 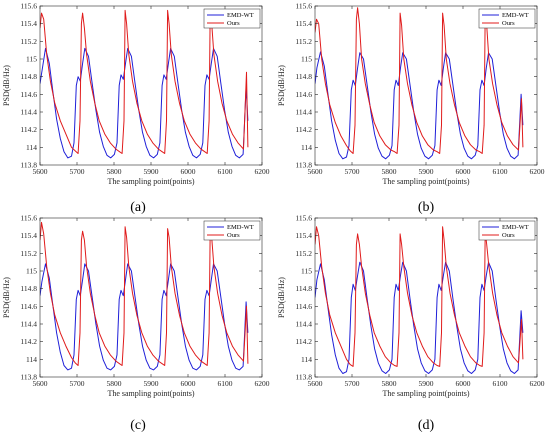 What do you see at coordinates (426, 207) in the screenshot?
I see `caption-b: (b)` at bounding box center [426, 207].